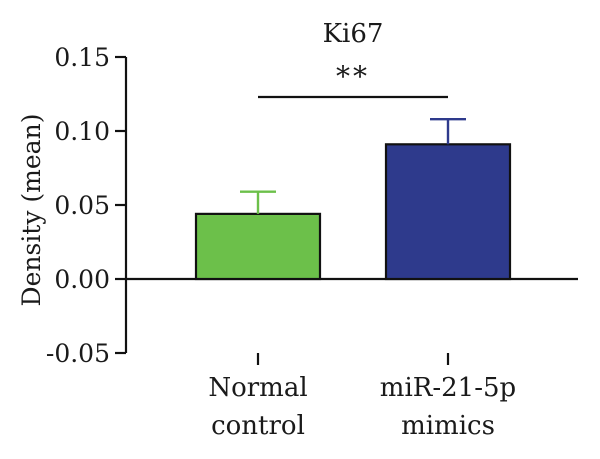 This screenshot has height=459, width=600. What do you see at coordinates (353, 34) in the screenshot?
I see `chart-title: Ki67` at bounding box center [353, 34].